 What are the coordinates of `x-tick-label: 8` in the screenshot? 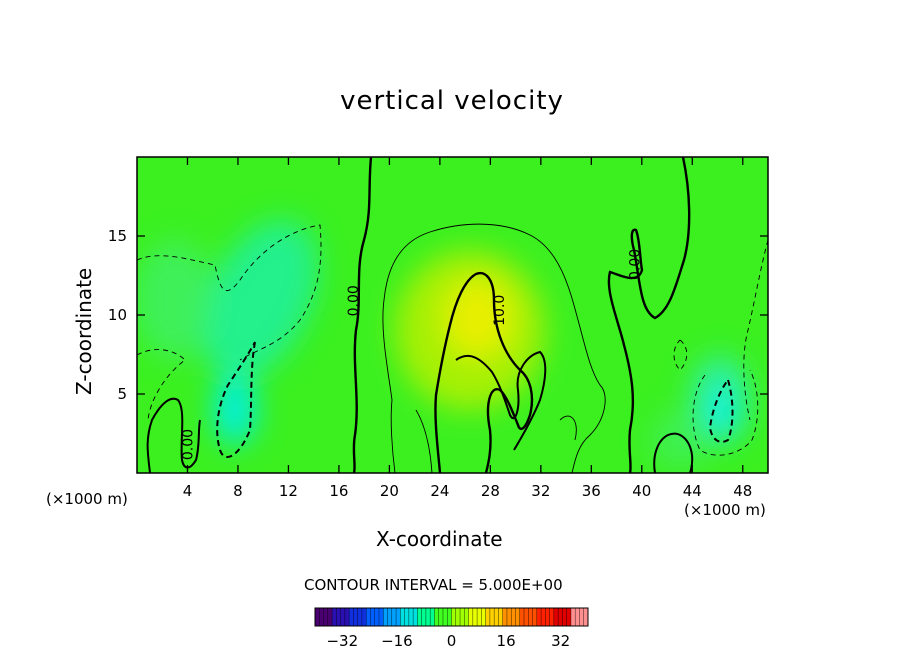 It's located at (238, 491).